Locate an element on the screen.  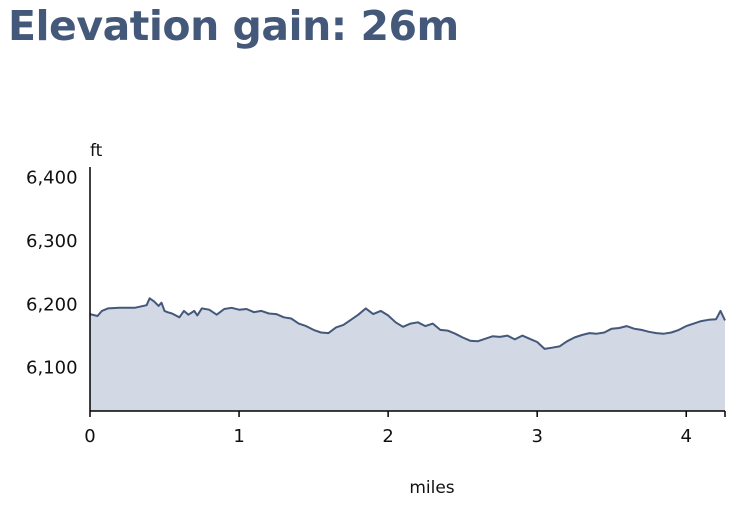
x-axis-unit-label: miles is located at coordinates (431, 488).